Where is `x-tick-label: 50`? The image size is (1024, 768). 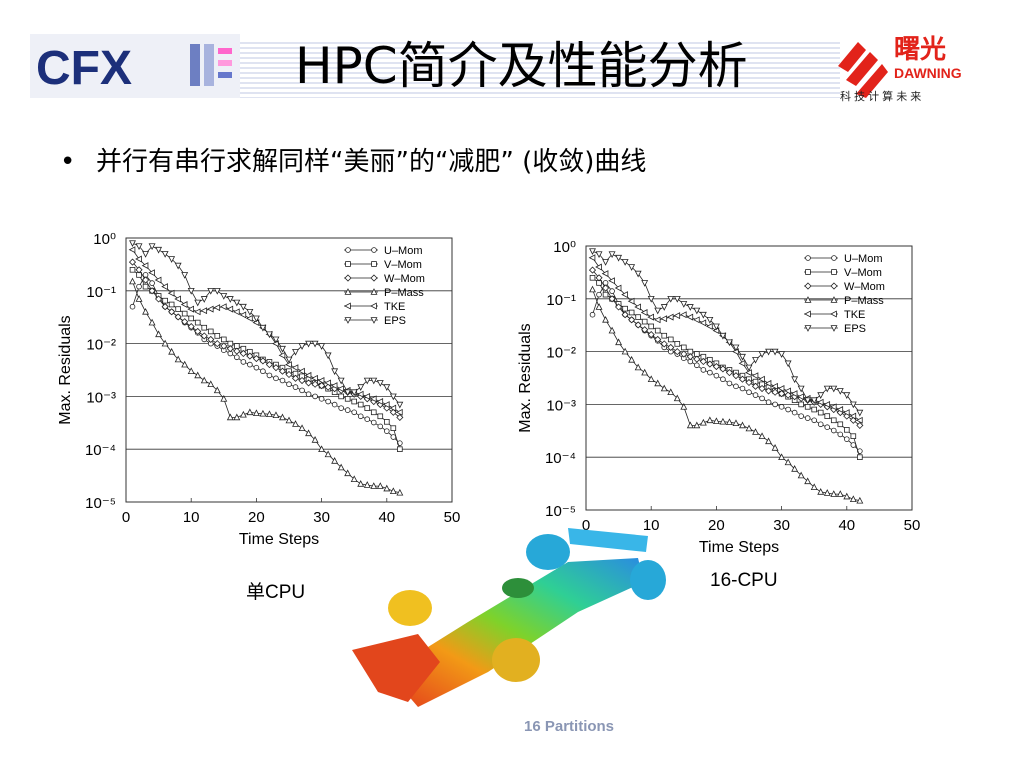 x-tick-label: 50 is located at coordinates (452, 517).